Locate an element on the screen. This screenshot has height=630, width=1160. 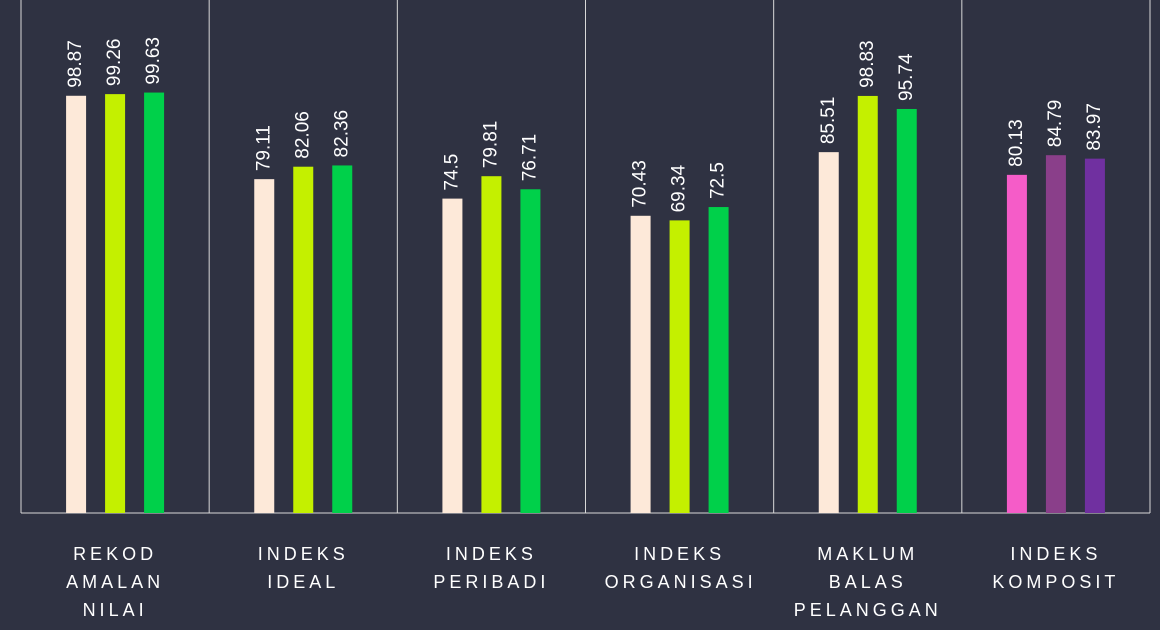
x-tick-label: INDEKS KOMPOSIT is located at coordinates (1056, 568).